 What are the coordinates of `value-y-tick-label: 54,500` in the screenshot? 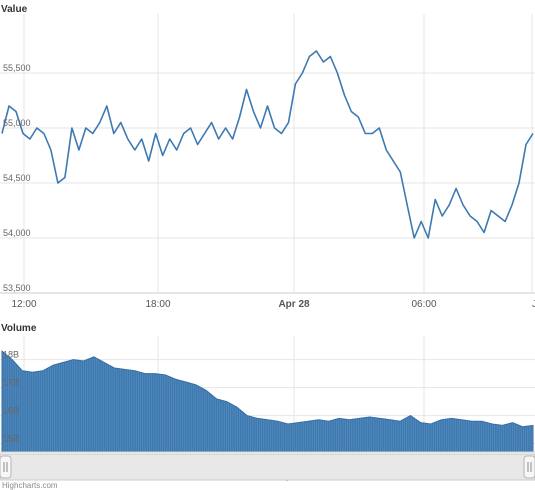 It's located at (17, 178).